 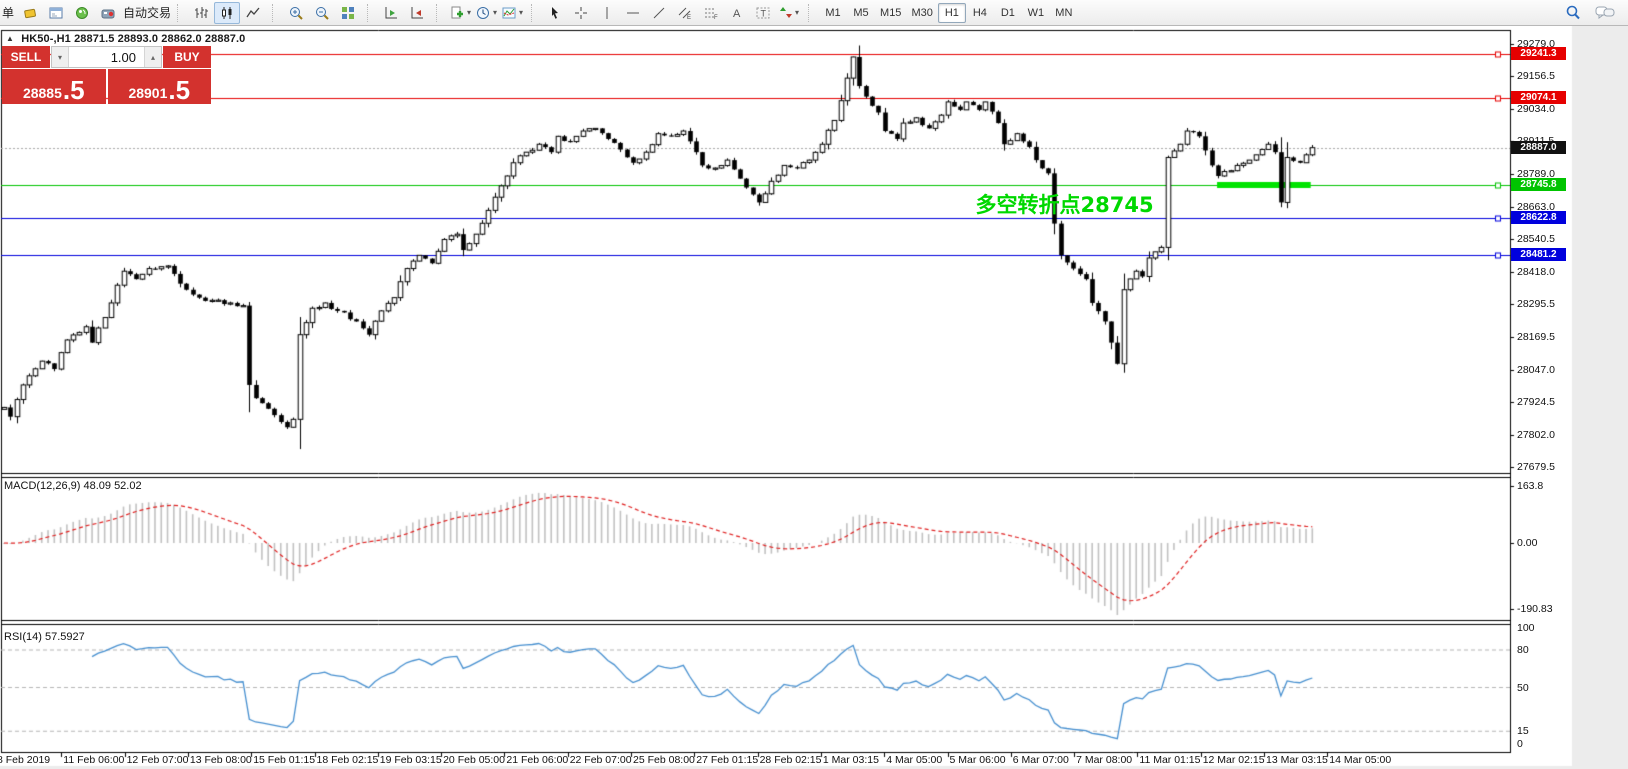 What do you see at coordinates (8, 13) in the screenshot?
I see `new-order-label: 单` at bounding box center [8, 13].